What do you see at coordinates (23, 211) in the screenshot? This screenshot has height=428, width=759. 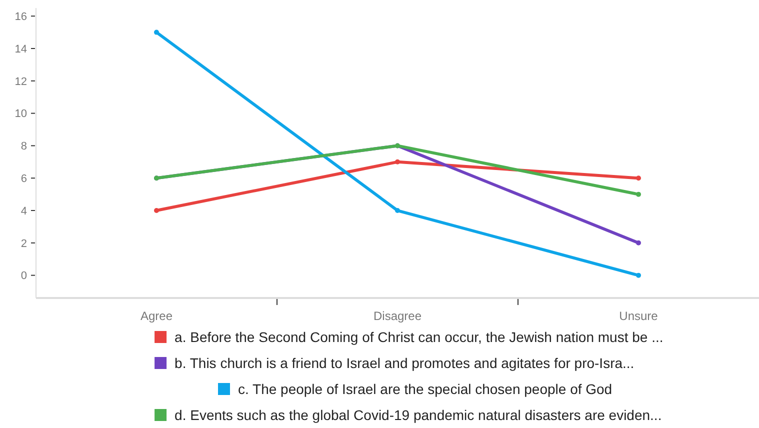 I see `y-tick-label: 4` at bounding box center [23, 211].